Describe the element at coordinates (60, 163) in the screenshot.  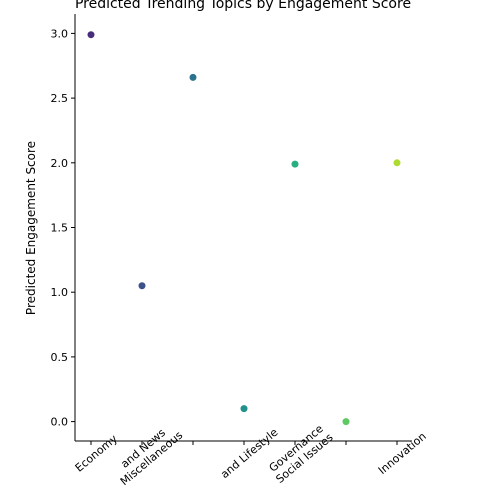
I see `y-tick-label: 2.0` at that location.